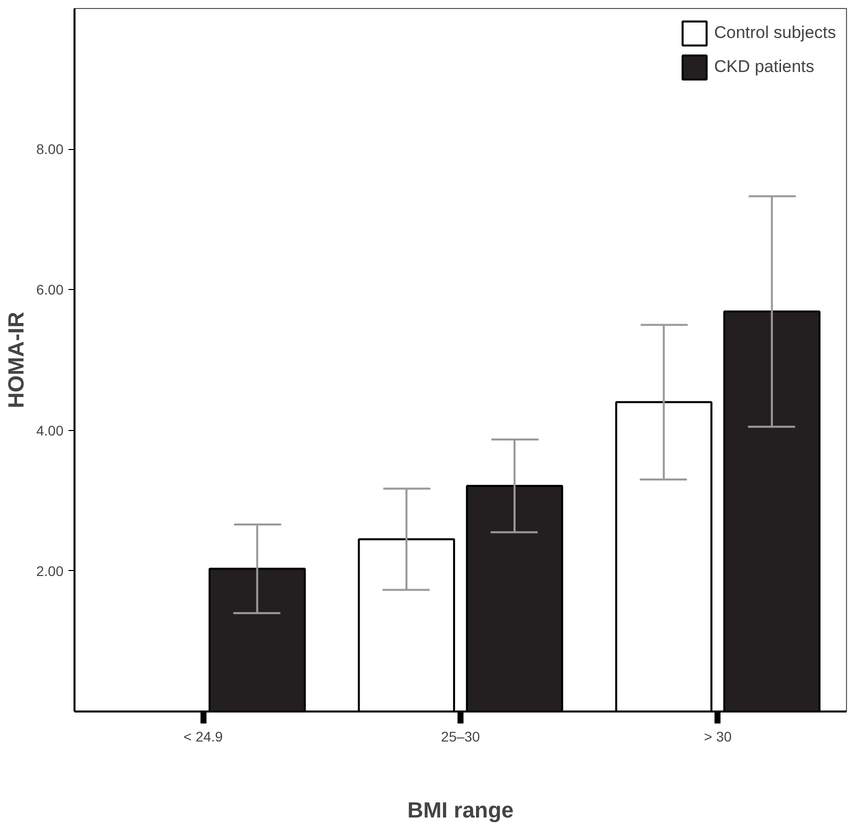 The image size is (859, 832). I want to click on y-tick-label: 8.00, so click(50, 149).